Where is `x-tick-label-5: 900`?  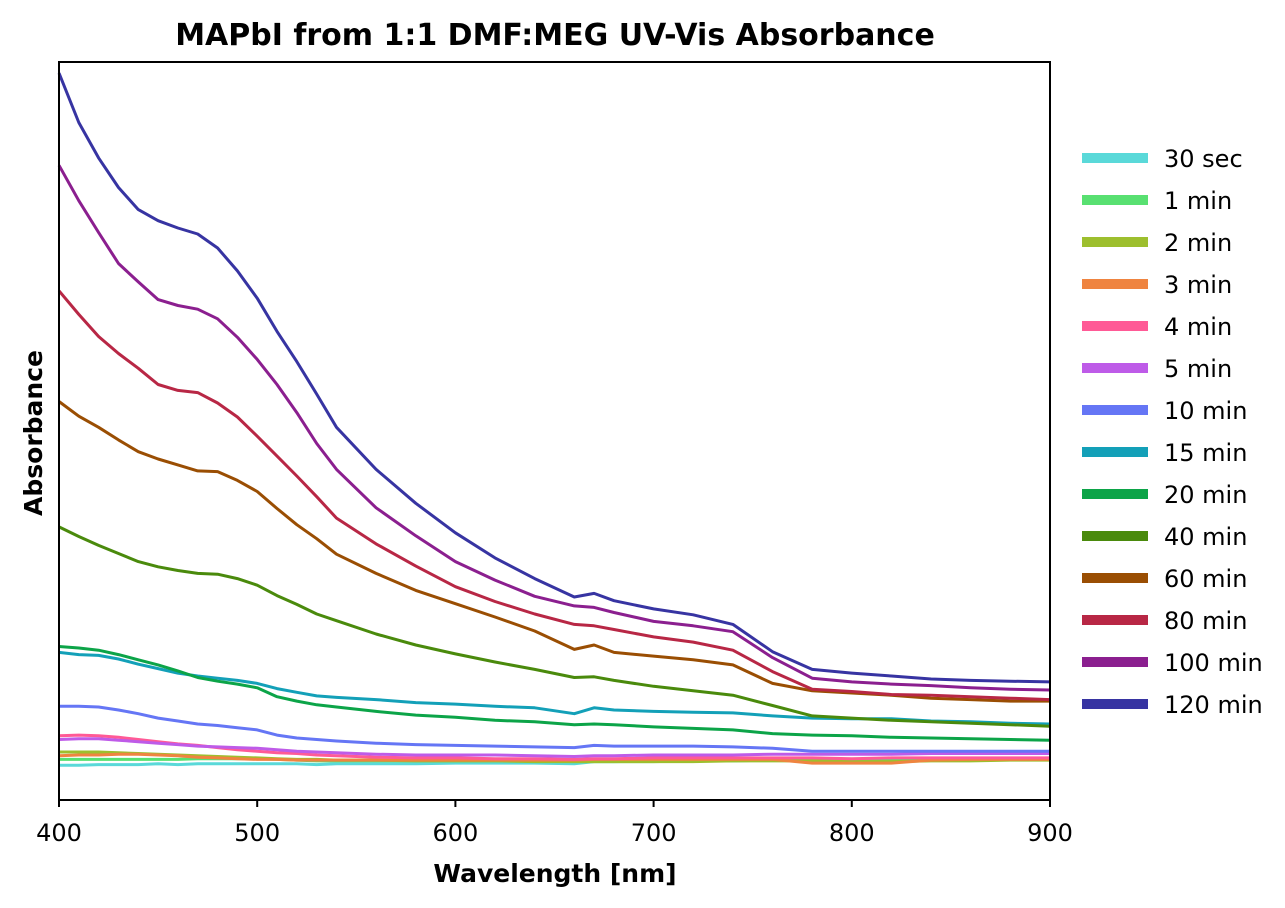
x-tick-label-5: 900 is located at coordinates (1050, 833).